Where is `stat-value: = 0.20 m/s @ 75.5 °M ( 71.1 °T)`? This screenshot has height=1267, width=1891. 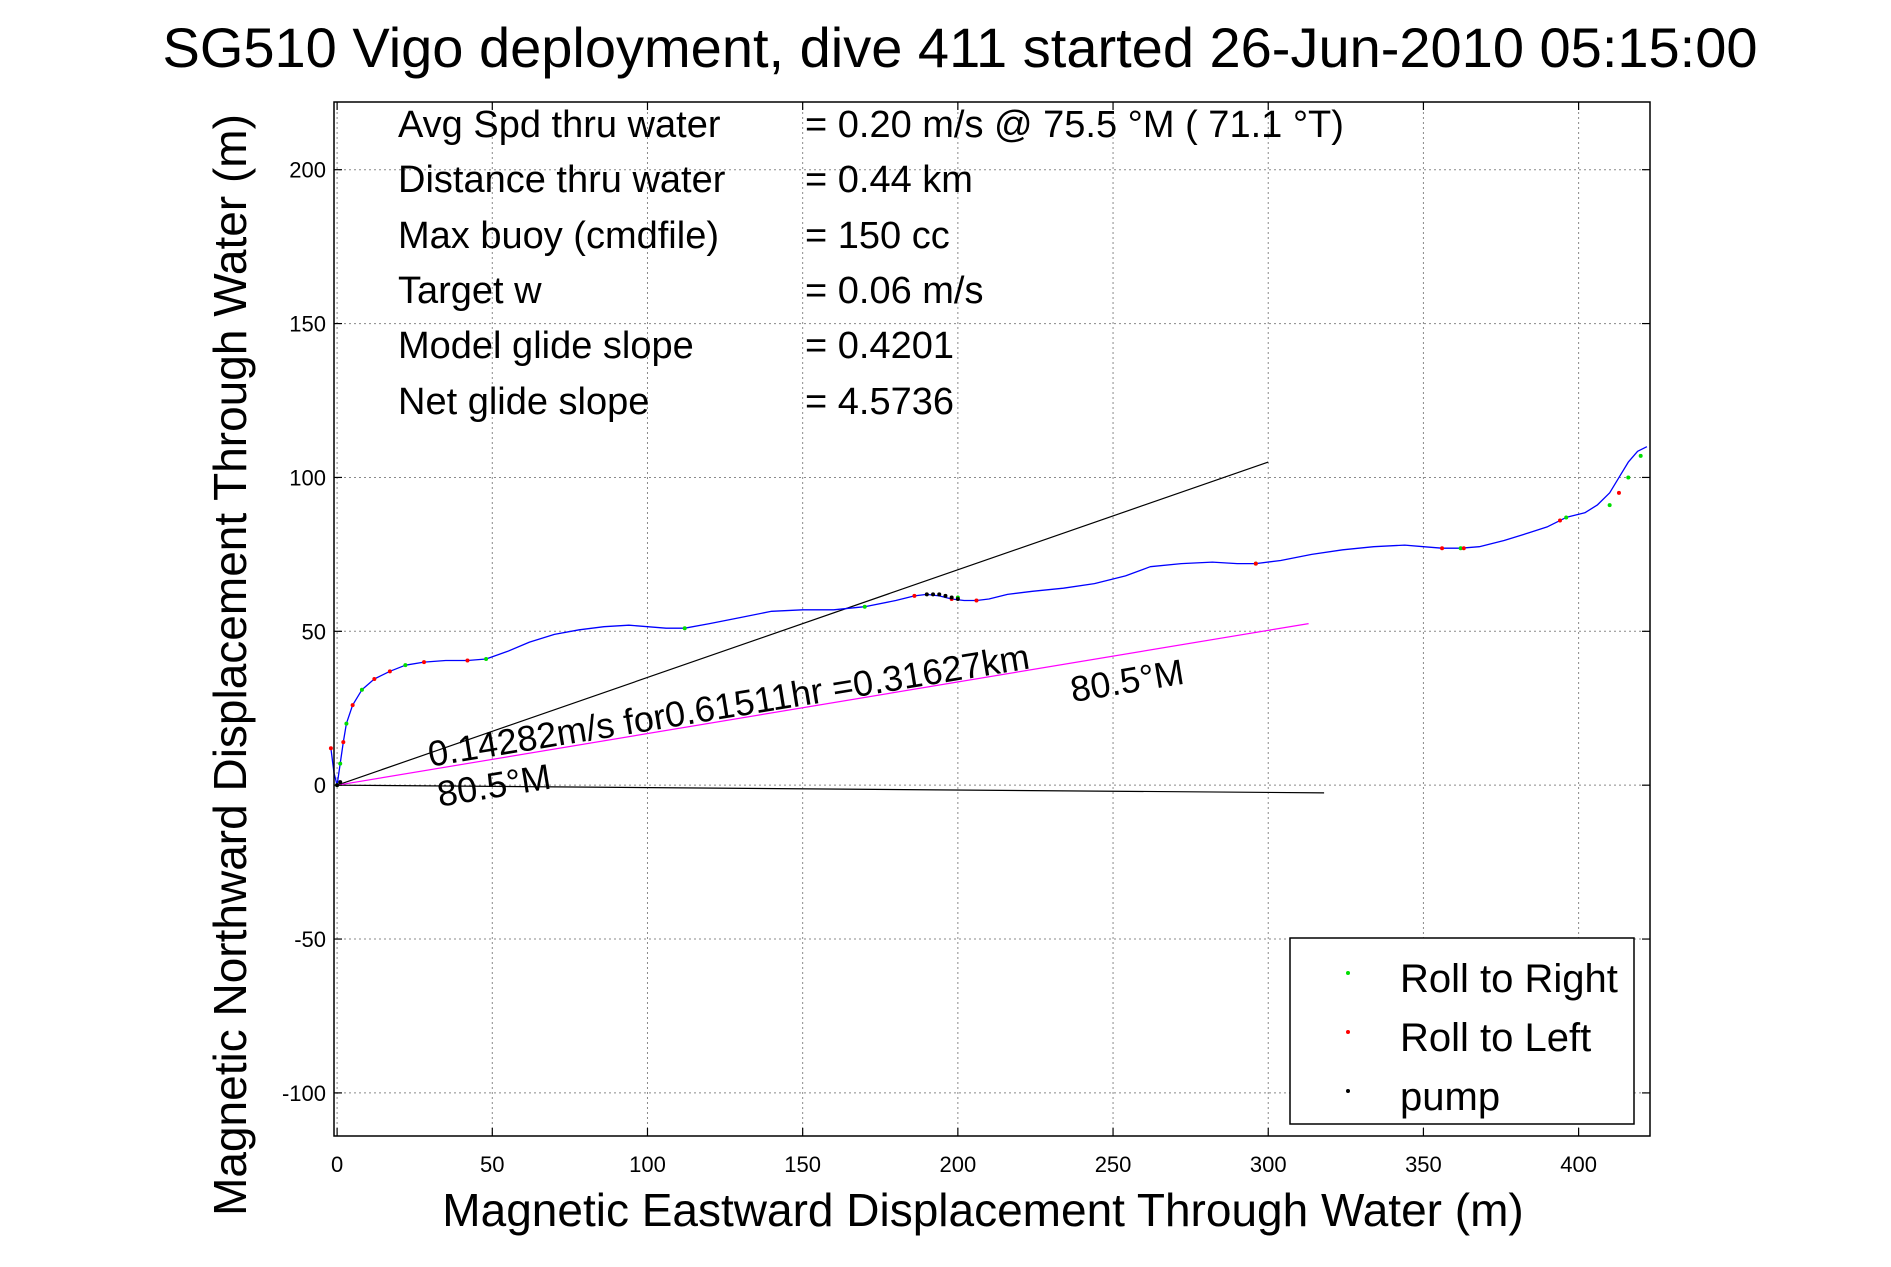 stat-value: = 0.20 m/s @ 75.5 °M ( 71.1 °T) is located at coordinates (1074, 125).